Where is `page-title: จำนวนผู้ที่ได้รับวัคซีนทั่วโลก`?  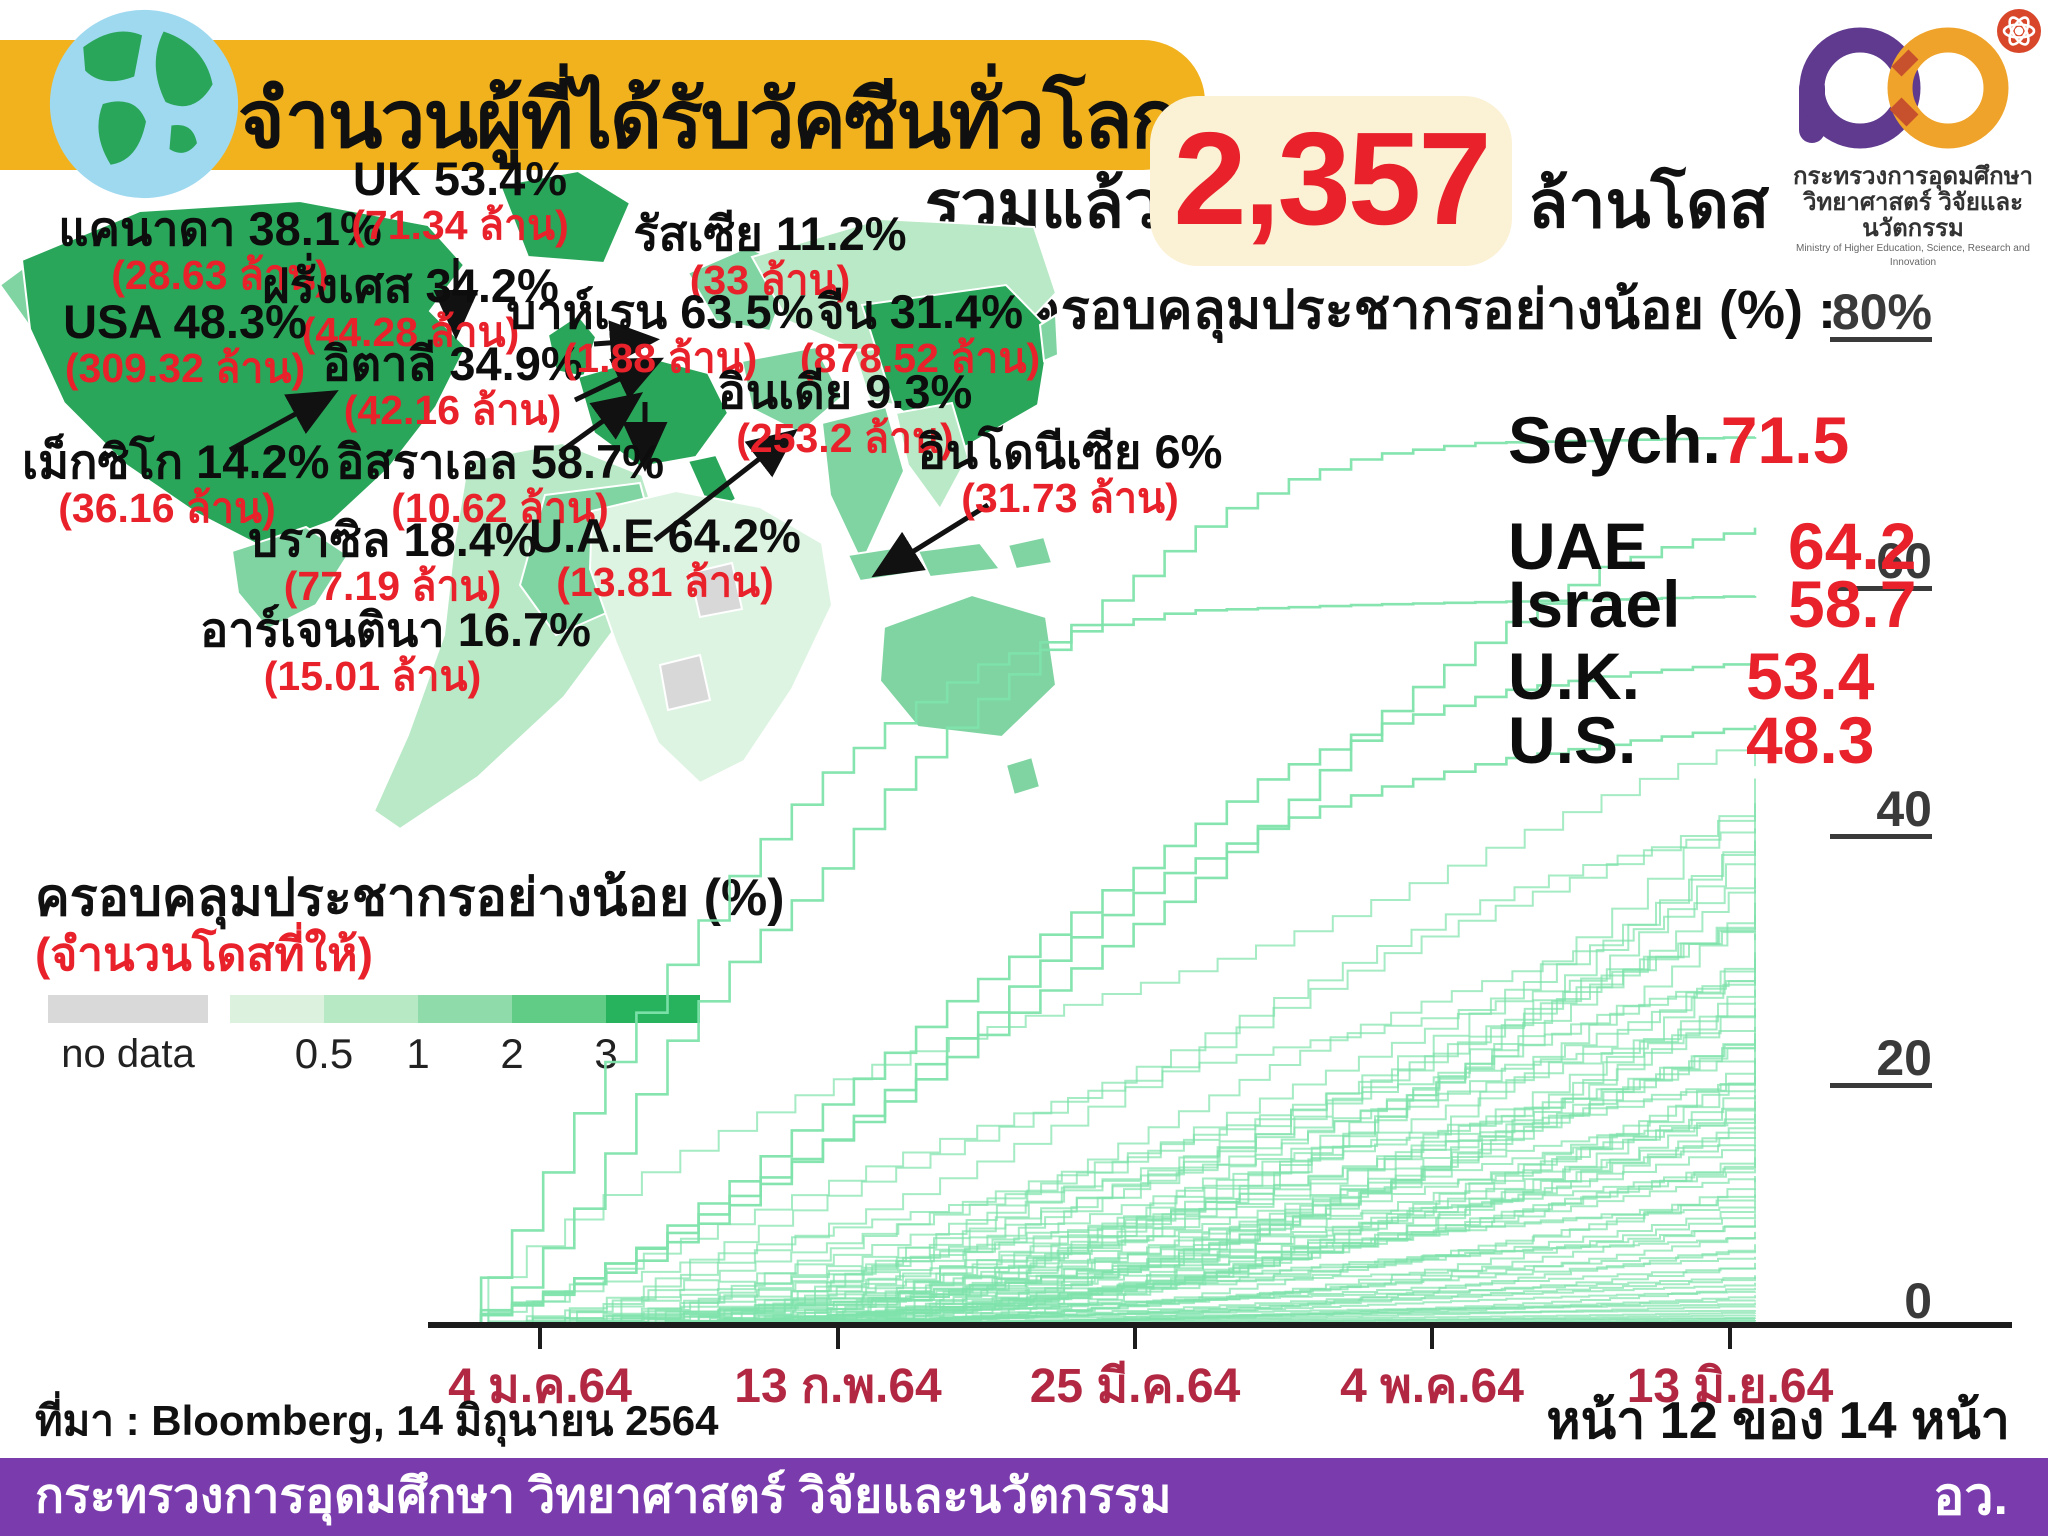
page-title: จำนวนผู้ที่ได้รับวัคซีนทั่วโลก is located at coordinates (708, 119).